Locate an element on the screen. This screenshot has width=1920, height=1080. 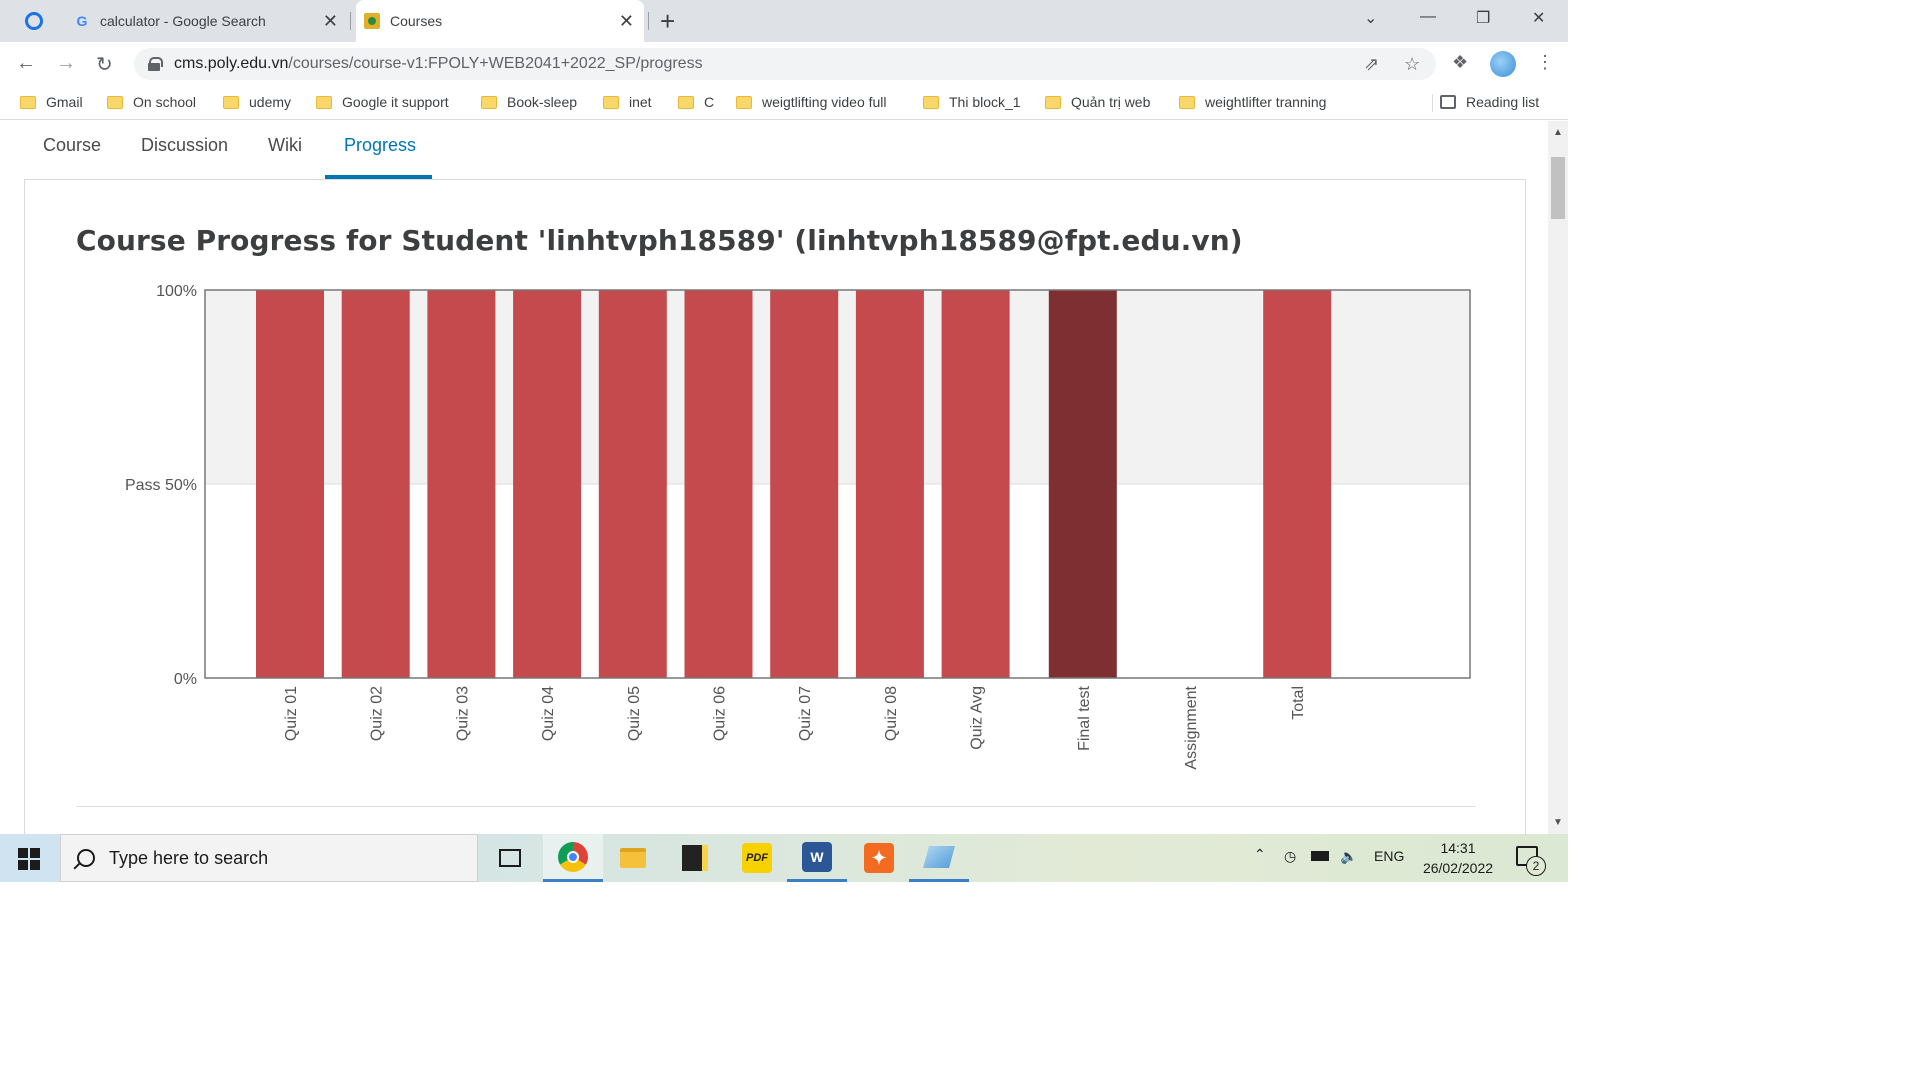
reading-list-icon is located at coordinates (1448, 102).